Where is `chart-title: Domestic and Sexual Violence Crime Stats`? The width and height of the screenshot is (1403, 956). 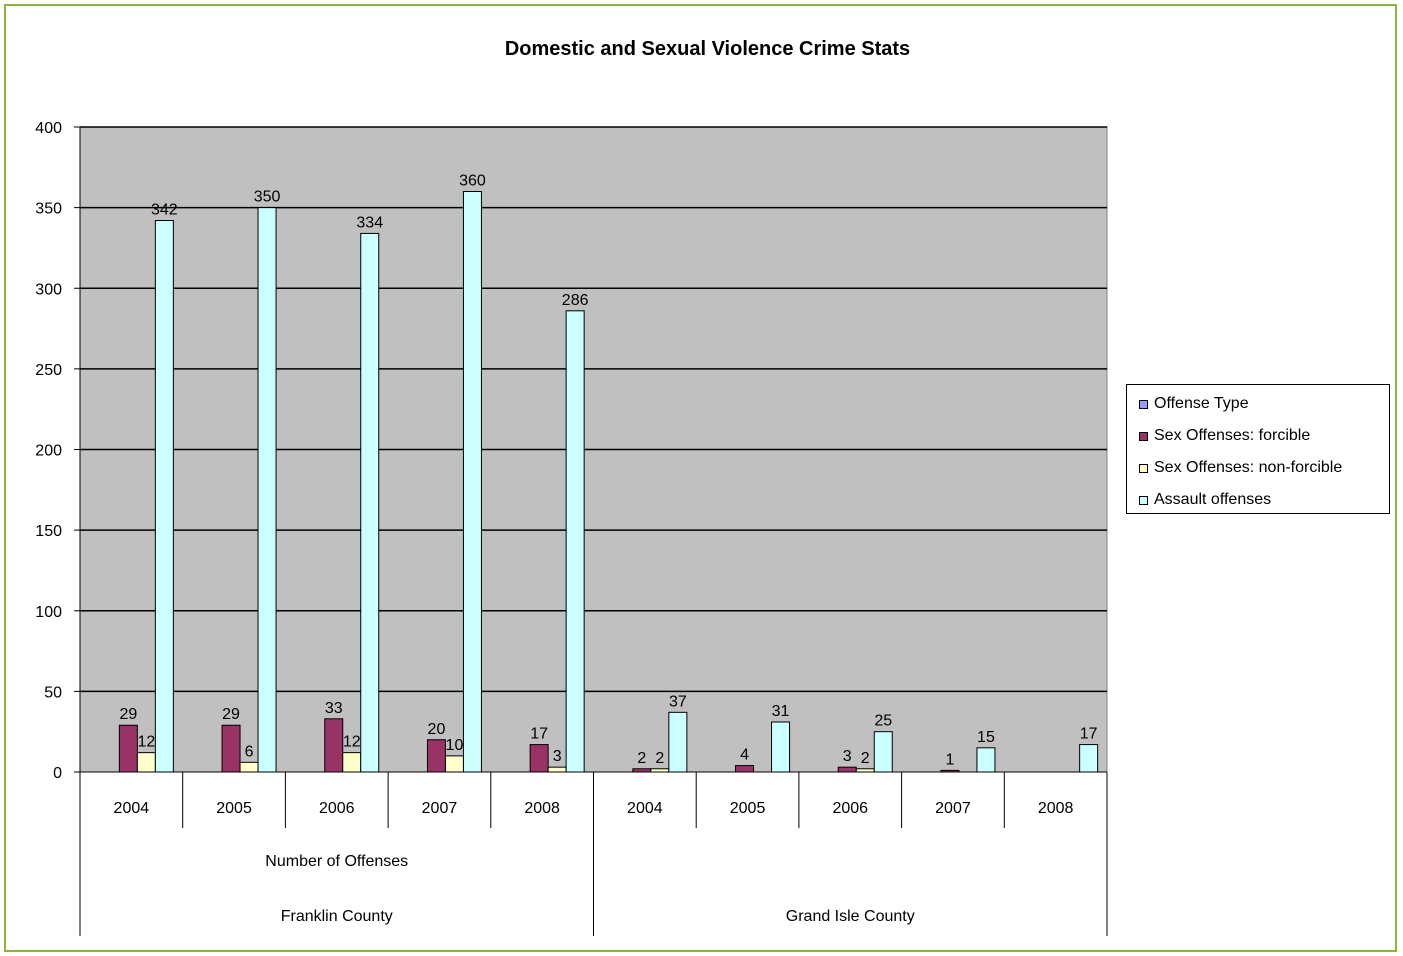
chart-title: Domestic and Sexual Violence Crime Stats is located at coordinates (707, 49).